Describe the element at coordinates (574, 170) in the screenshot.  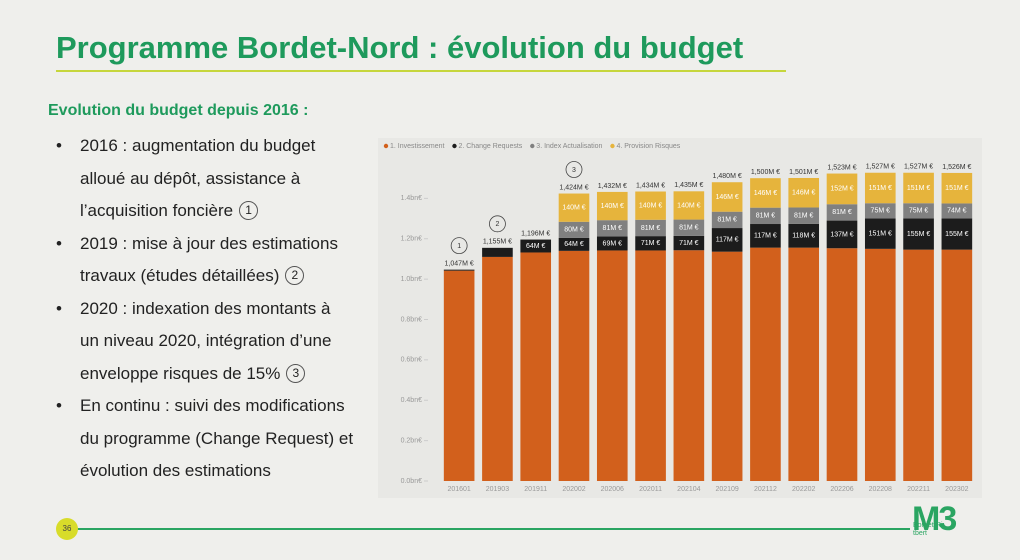
I see `annotation-text: 3` at that location.